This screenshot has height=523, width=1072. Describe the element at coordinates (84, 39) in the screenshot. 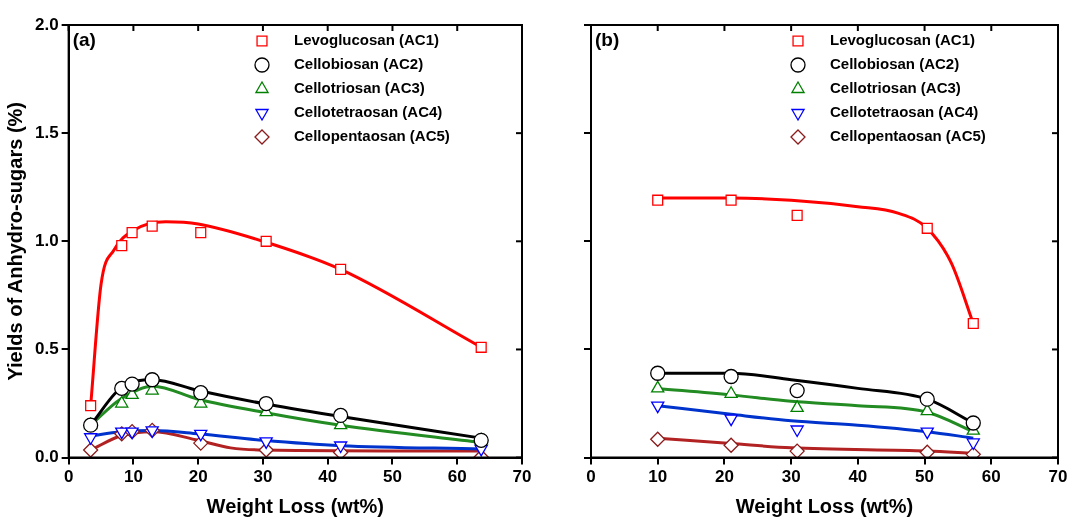

I see `annotation: (a)` at that location.